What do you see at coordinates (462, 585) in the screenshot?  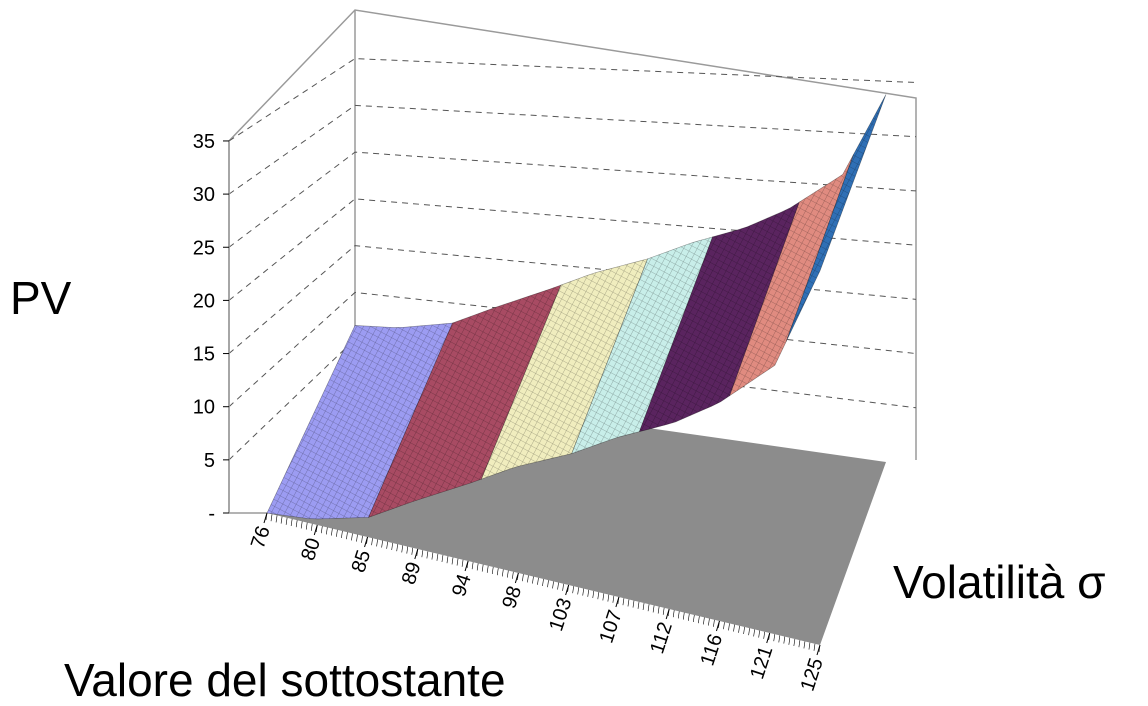 I see `x-tick-label: 94` at bounding box center [462, 585].